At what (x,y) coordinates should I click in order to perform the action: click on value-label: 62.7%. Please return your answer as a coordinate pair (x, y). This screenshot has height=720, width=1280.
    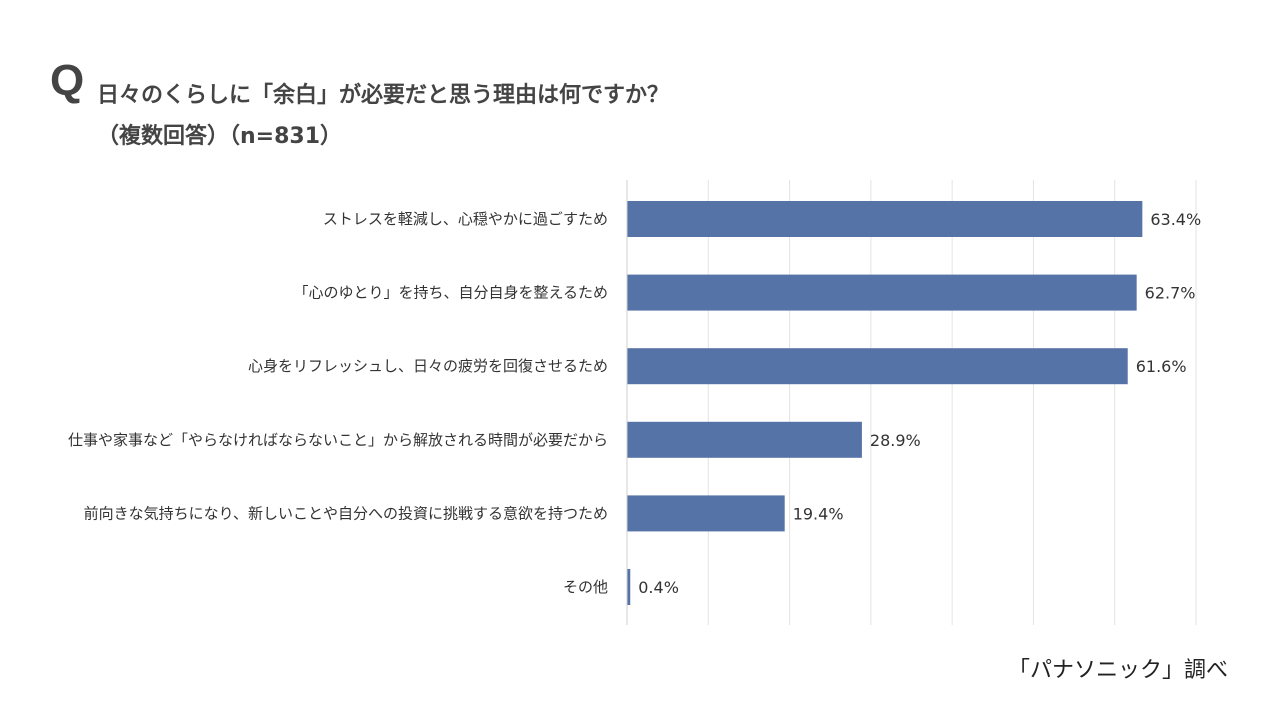
    Looking at the image, I should click on (1170, 293).